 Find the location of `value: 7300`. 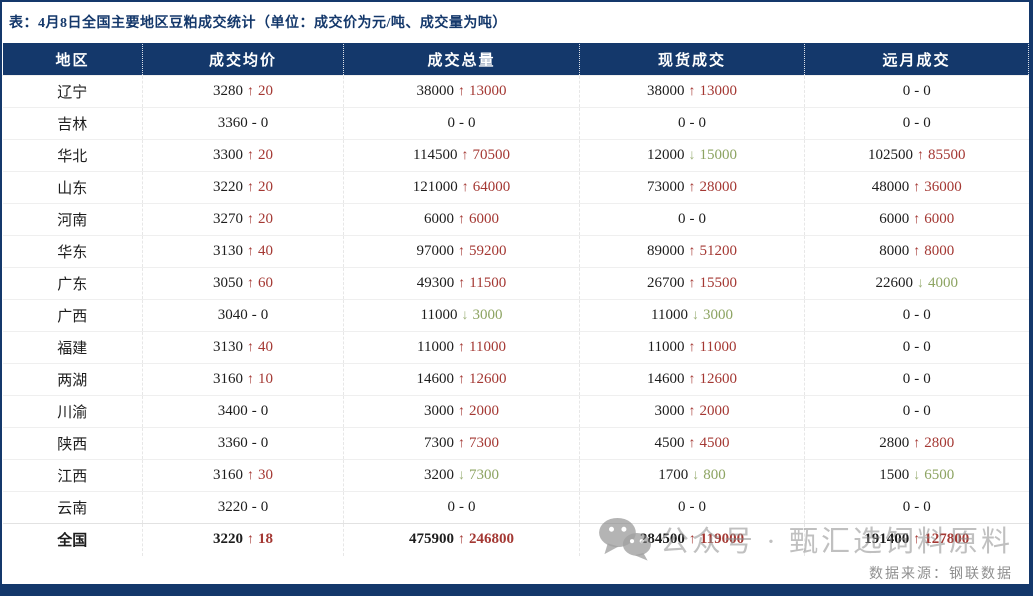

value: 7300 is located at coordinates (439, 443).